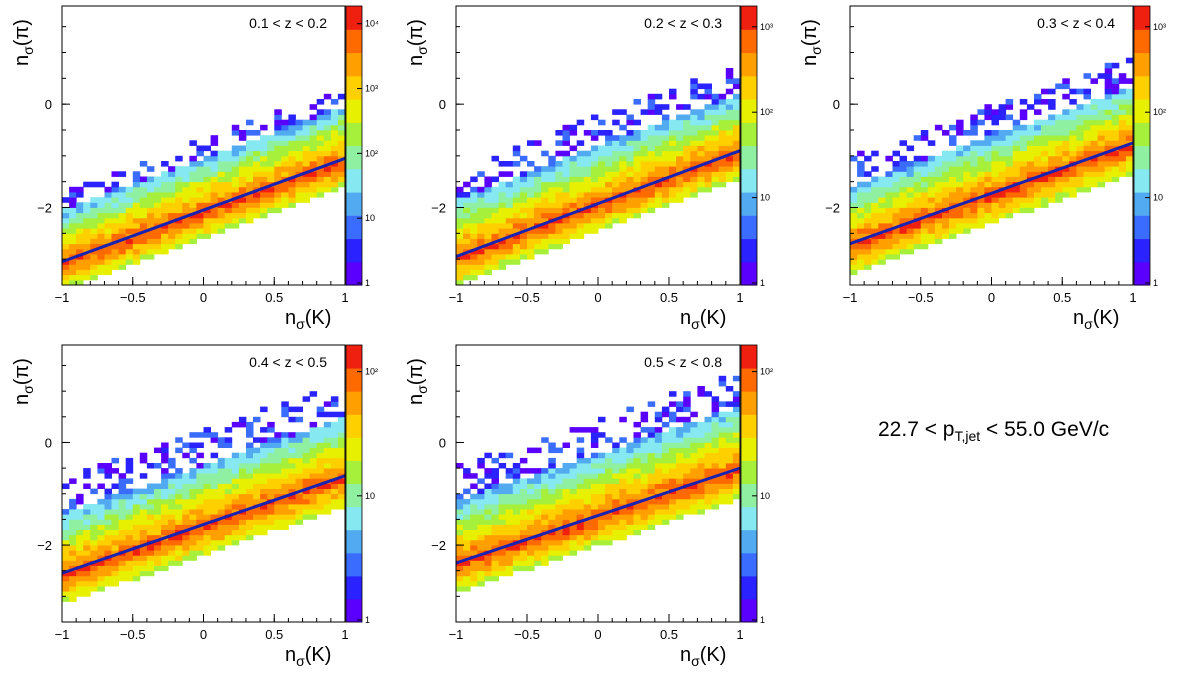  Describe the element at coordinates (967, 436) in the screenshot. I see `jet-pt-label-subscript: T,jet` at that location.